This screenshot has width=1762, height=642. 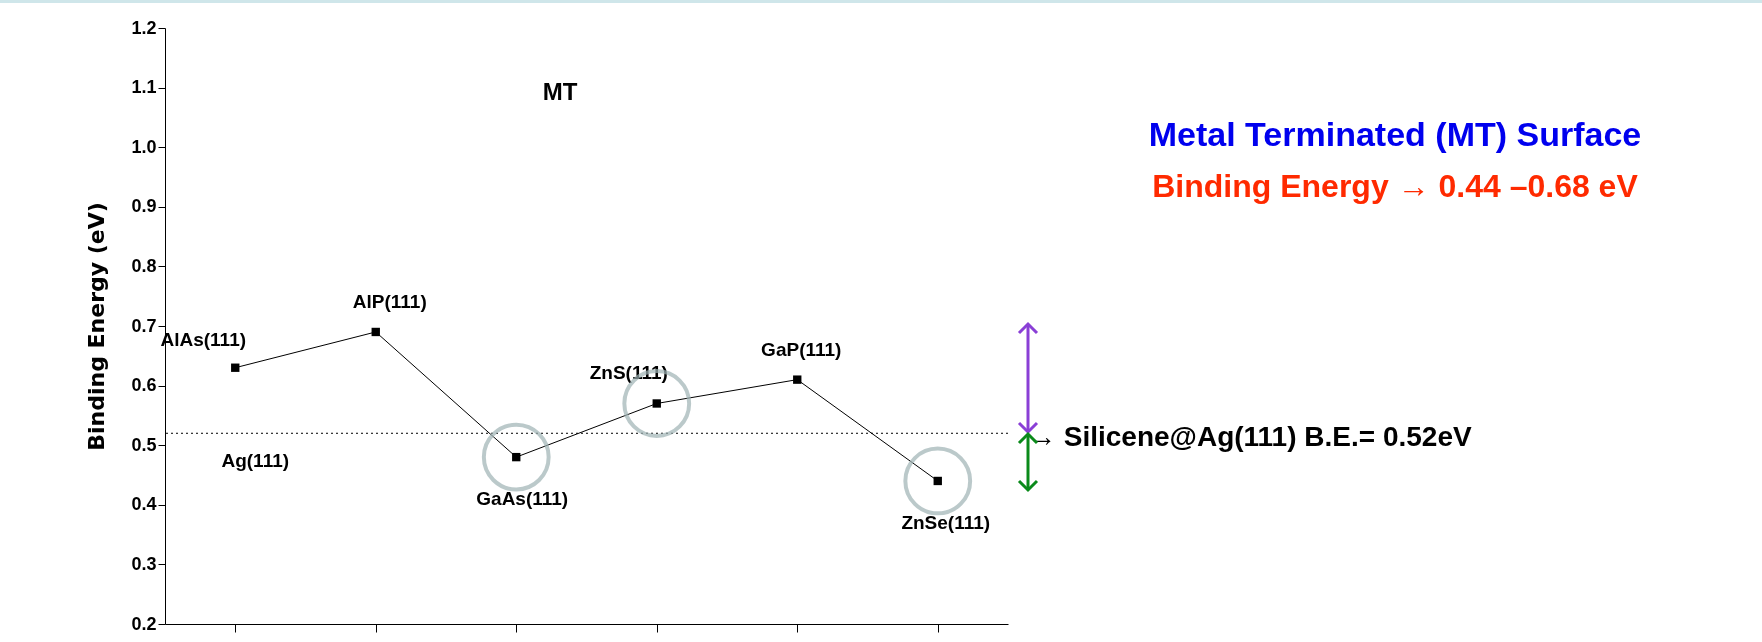 I want to click on y-tick-label: 0.7, so click(x=144, y=325).